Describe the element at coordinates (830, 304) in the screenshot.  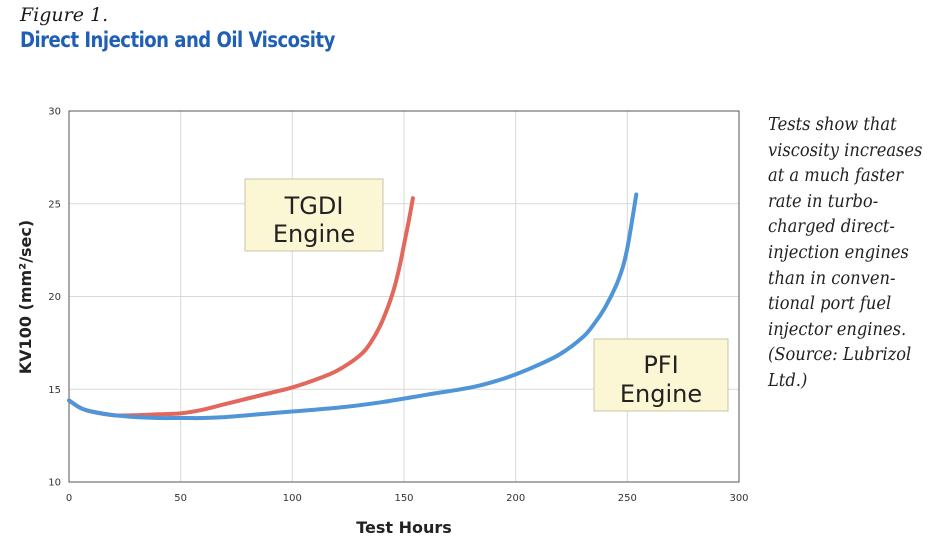
I see `caption-line: tional port fuel` at that location.